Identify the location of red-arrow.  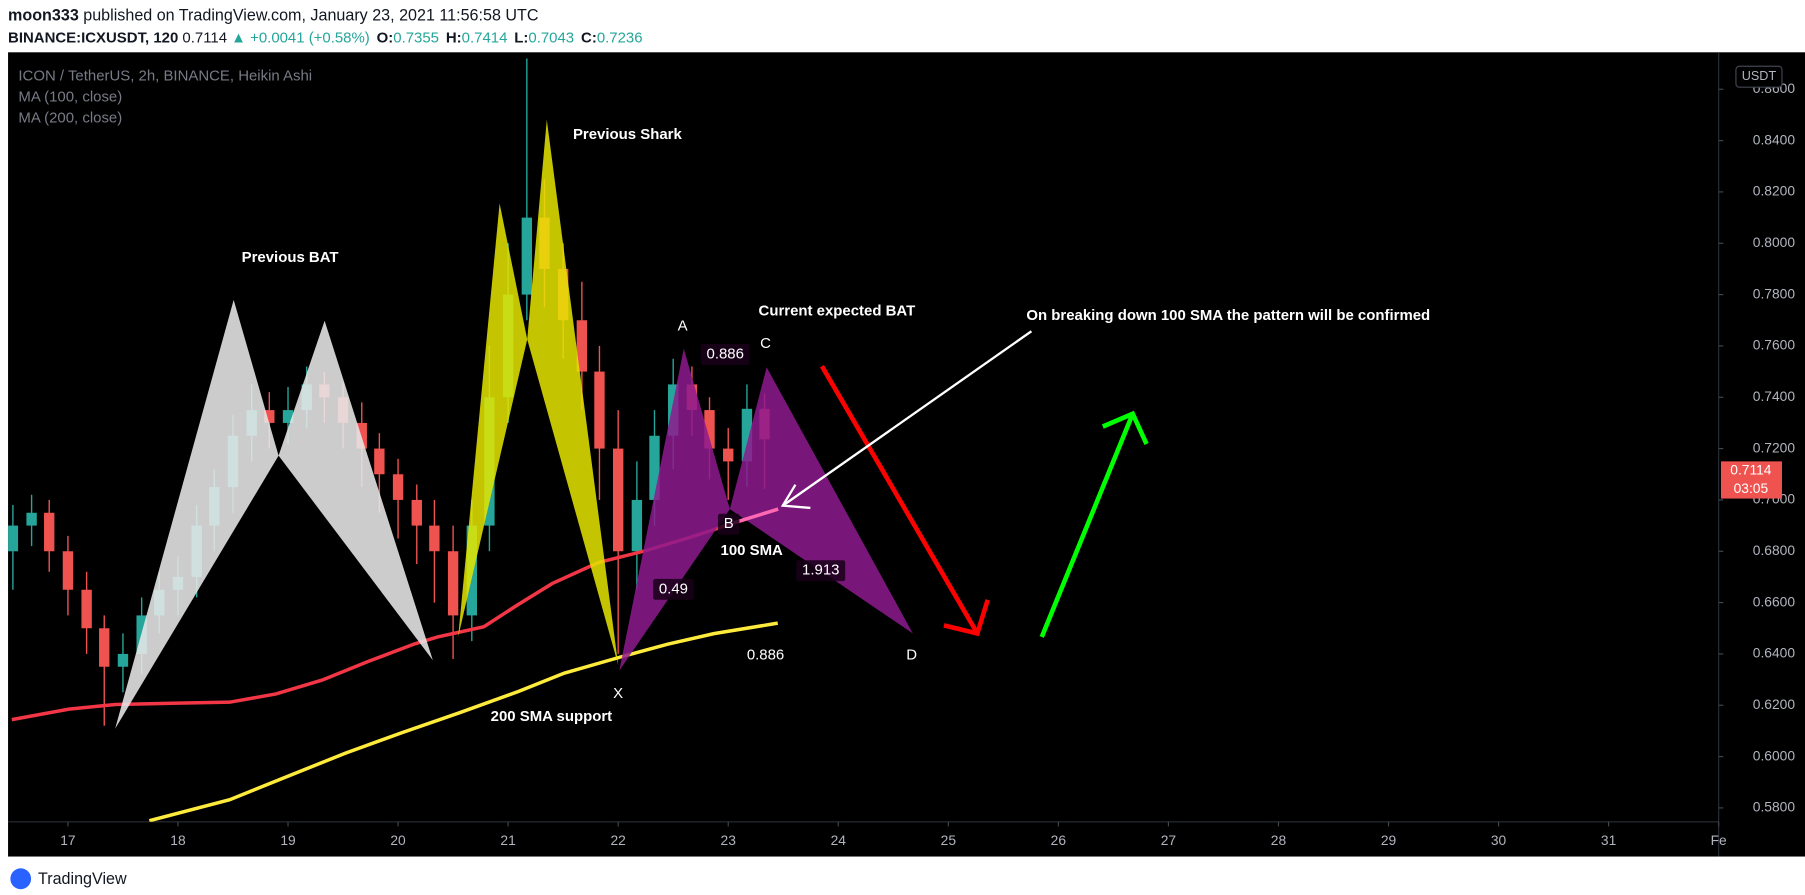
(899, 499).